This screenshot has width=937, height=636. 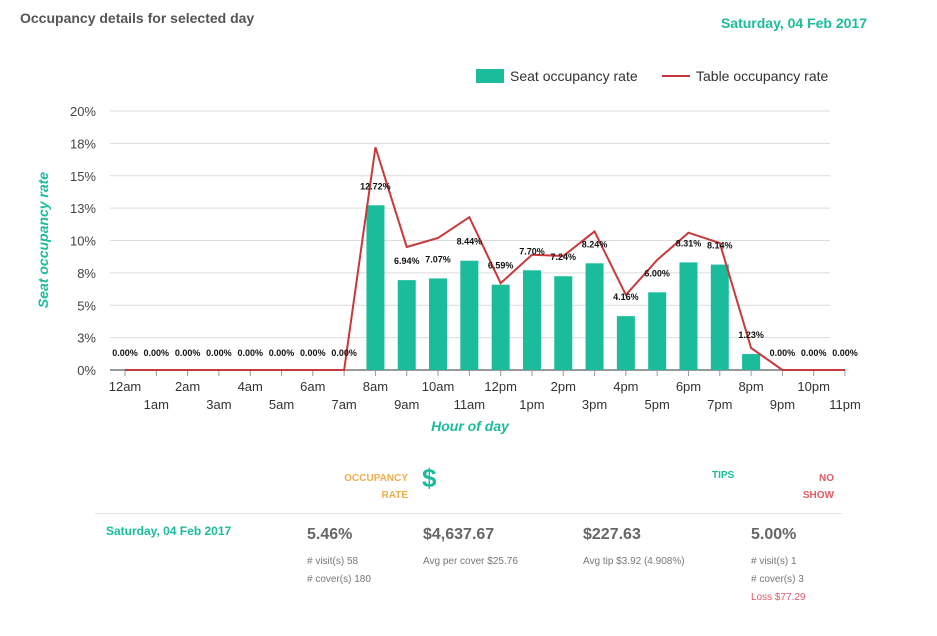 What do you see at coordinates (43, 240) in the screenshot?
I see `y-axis-title: Seat occupancy rate` at bounding box center [43, 240].